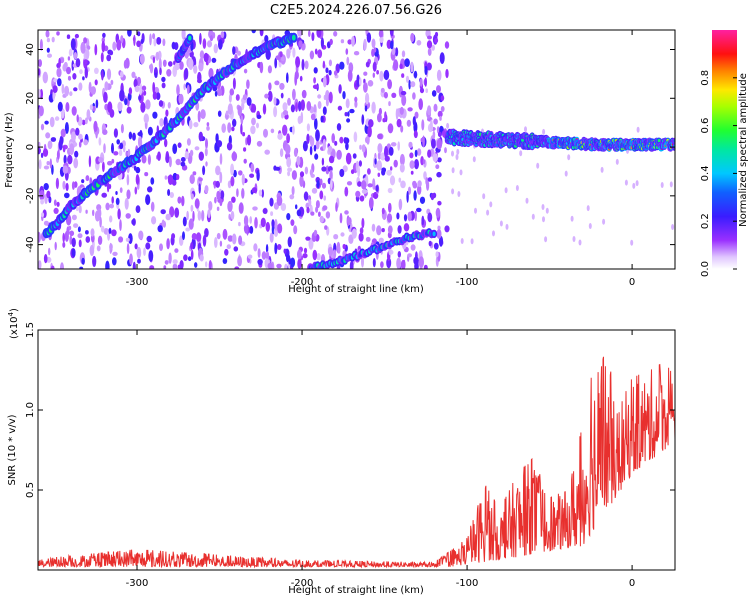  I want to click on x-tick-label: 0, so click(632, 583).